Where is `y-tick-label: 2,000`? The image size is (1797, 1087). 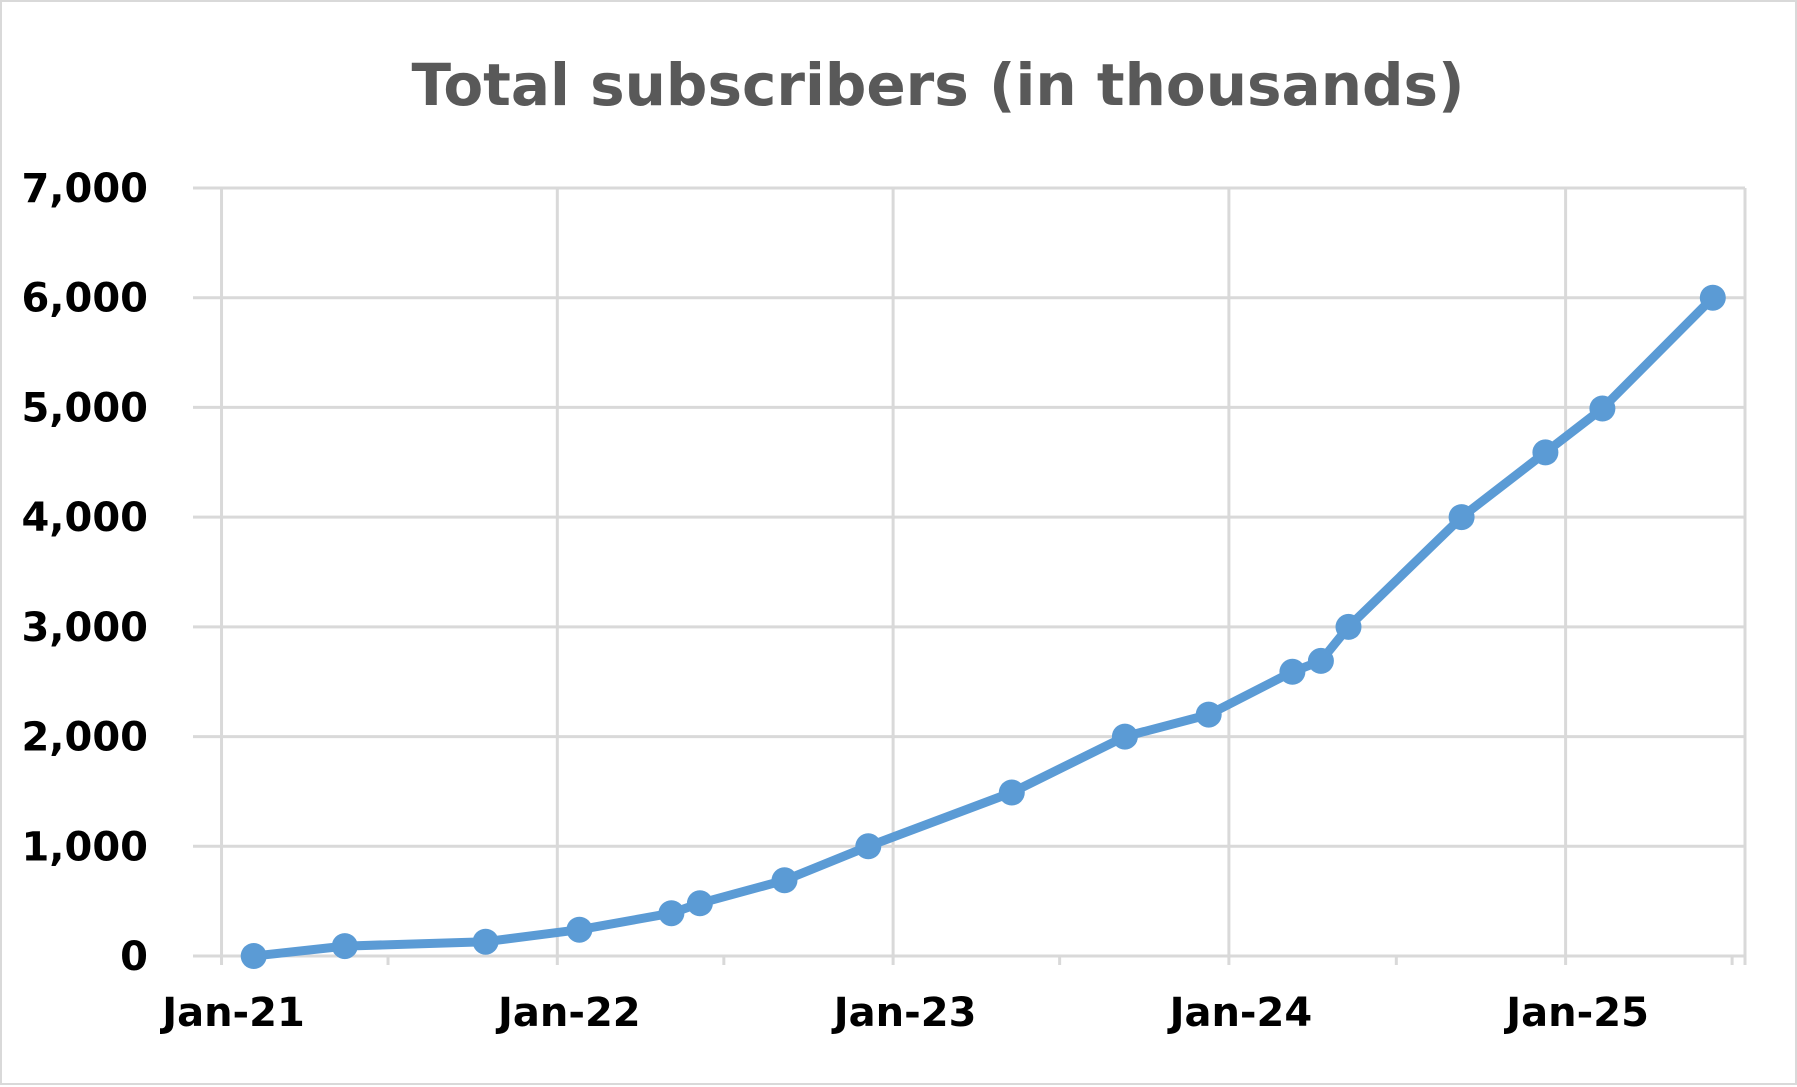
y-tick-label: 2,000 is located at coordinates (84, 738).